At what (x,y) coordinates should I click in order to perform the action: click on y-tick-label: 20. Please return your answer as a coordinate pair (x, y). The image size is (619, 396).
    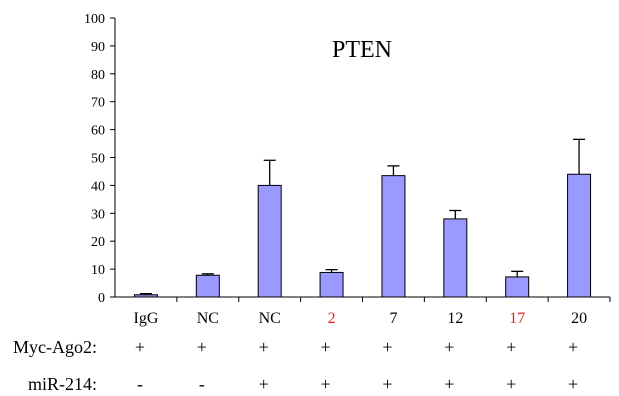
    Looking at the image, I should click on (98, 242).